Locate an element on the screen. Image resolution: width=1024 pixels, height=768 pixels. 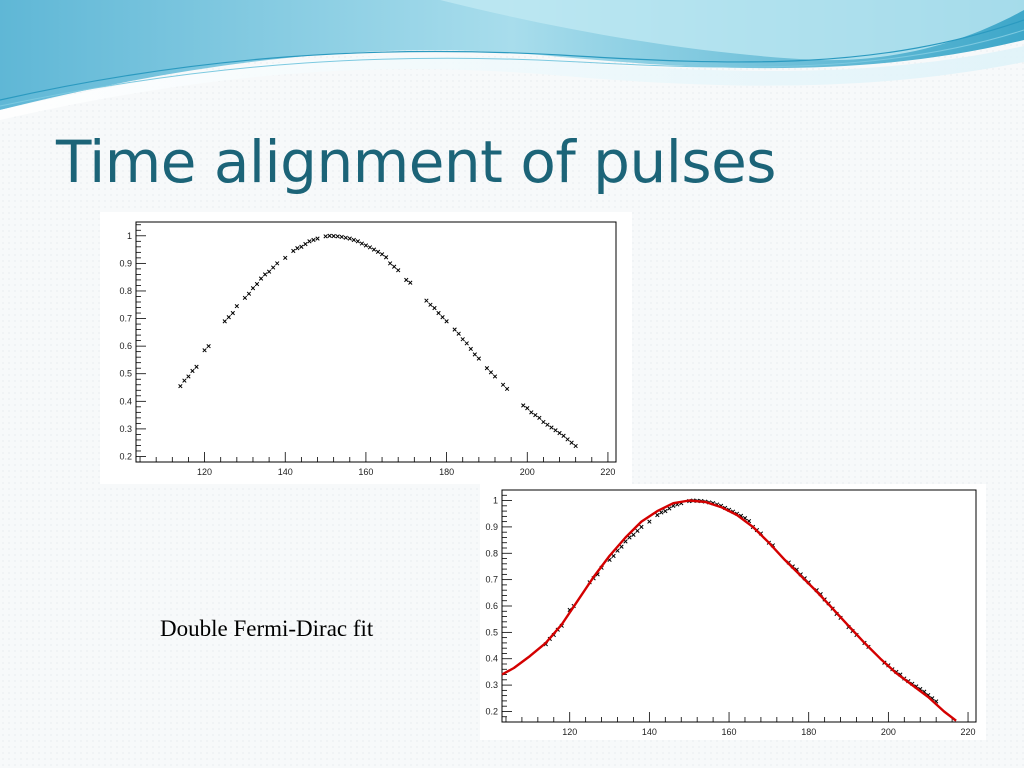
fit-curve-line is located at coordinates (729, 610).